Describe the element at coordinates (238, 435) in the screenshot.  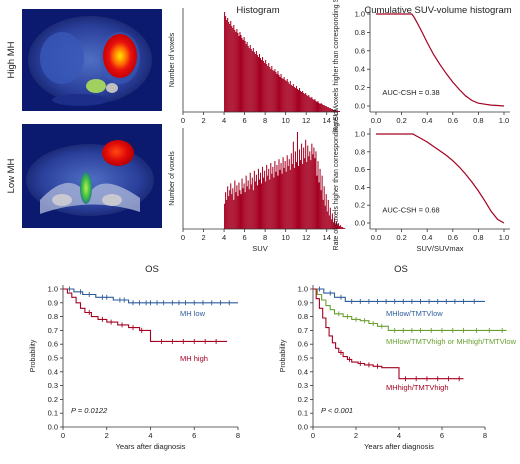
I see `km-mh-xtick-label: 8` at that location.